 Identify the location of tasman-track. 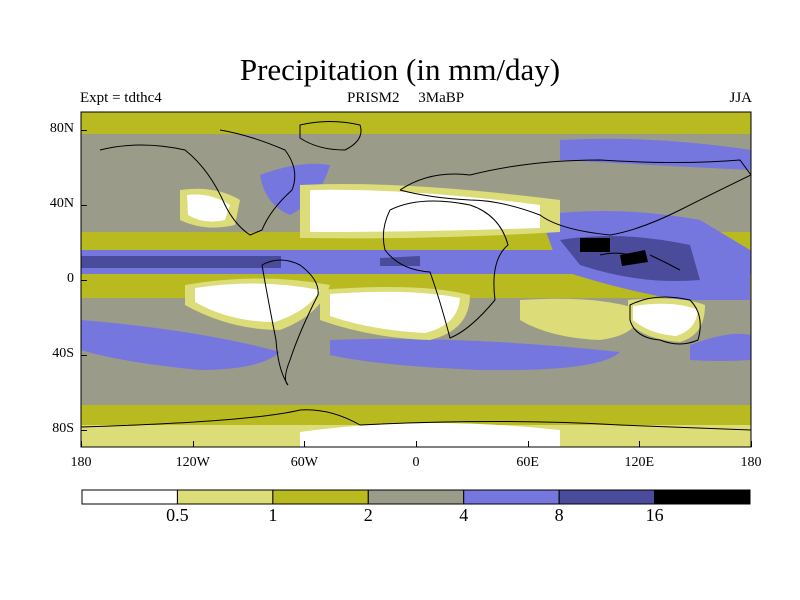
(720, 347).